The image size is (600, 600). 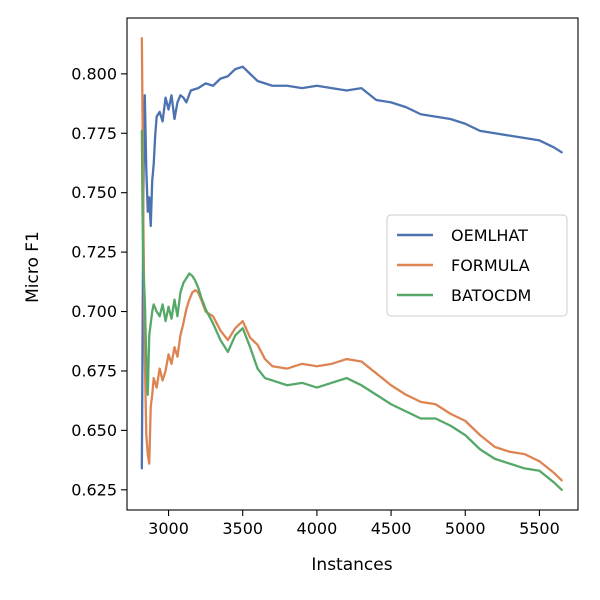 What do you see at coordinates (489, 235) in the screenshot?
I see `legend-label-oemlhat: OEMLHAT` at bounding box center [489, 235].